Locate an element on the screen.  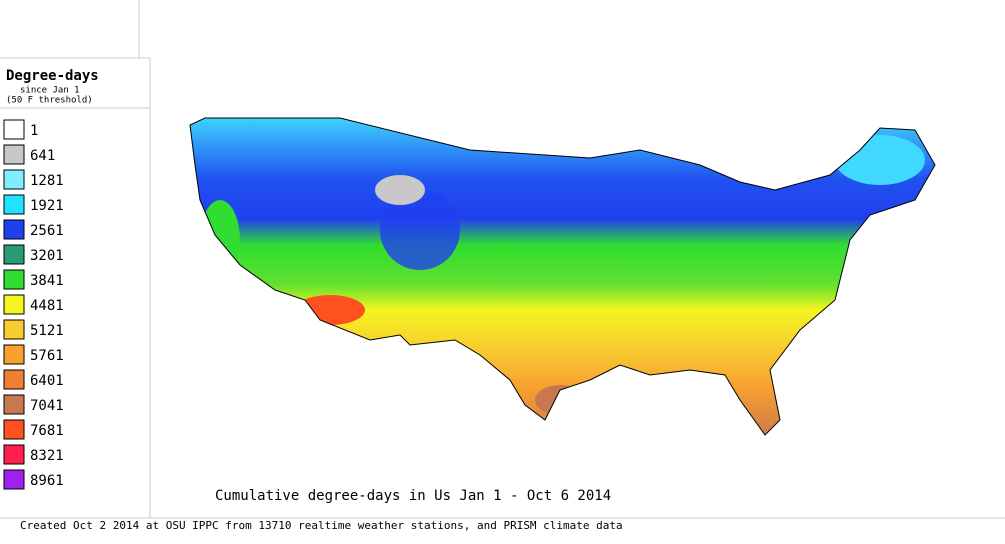
legend-label: 5761 is located at coordinates (47, 356).